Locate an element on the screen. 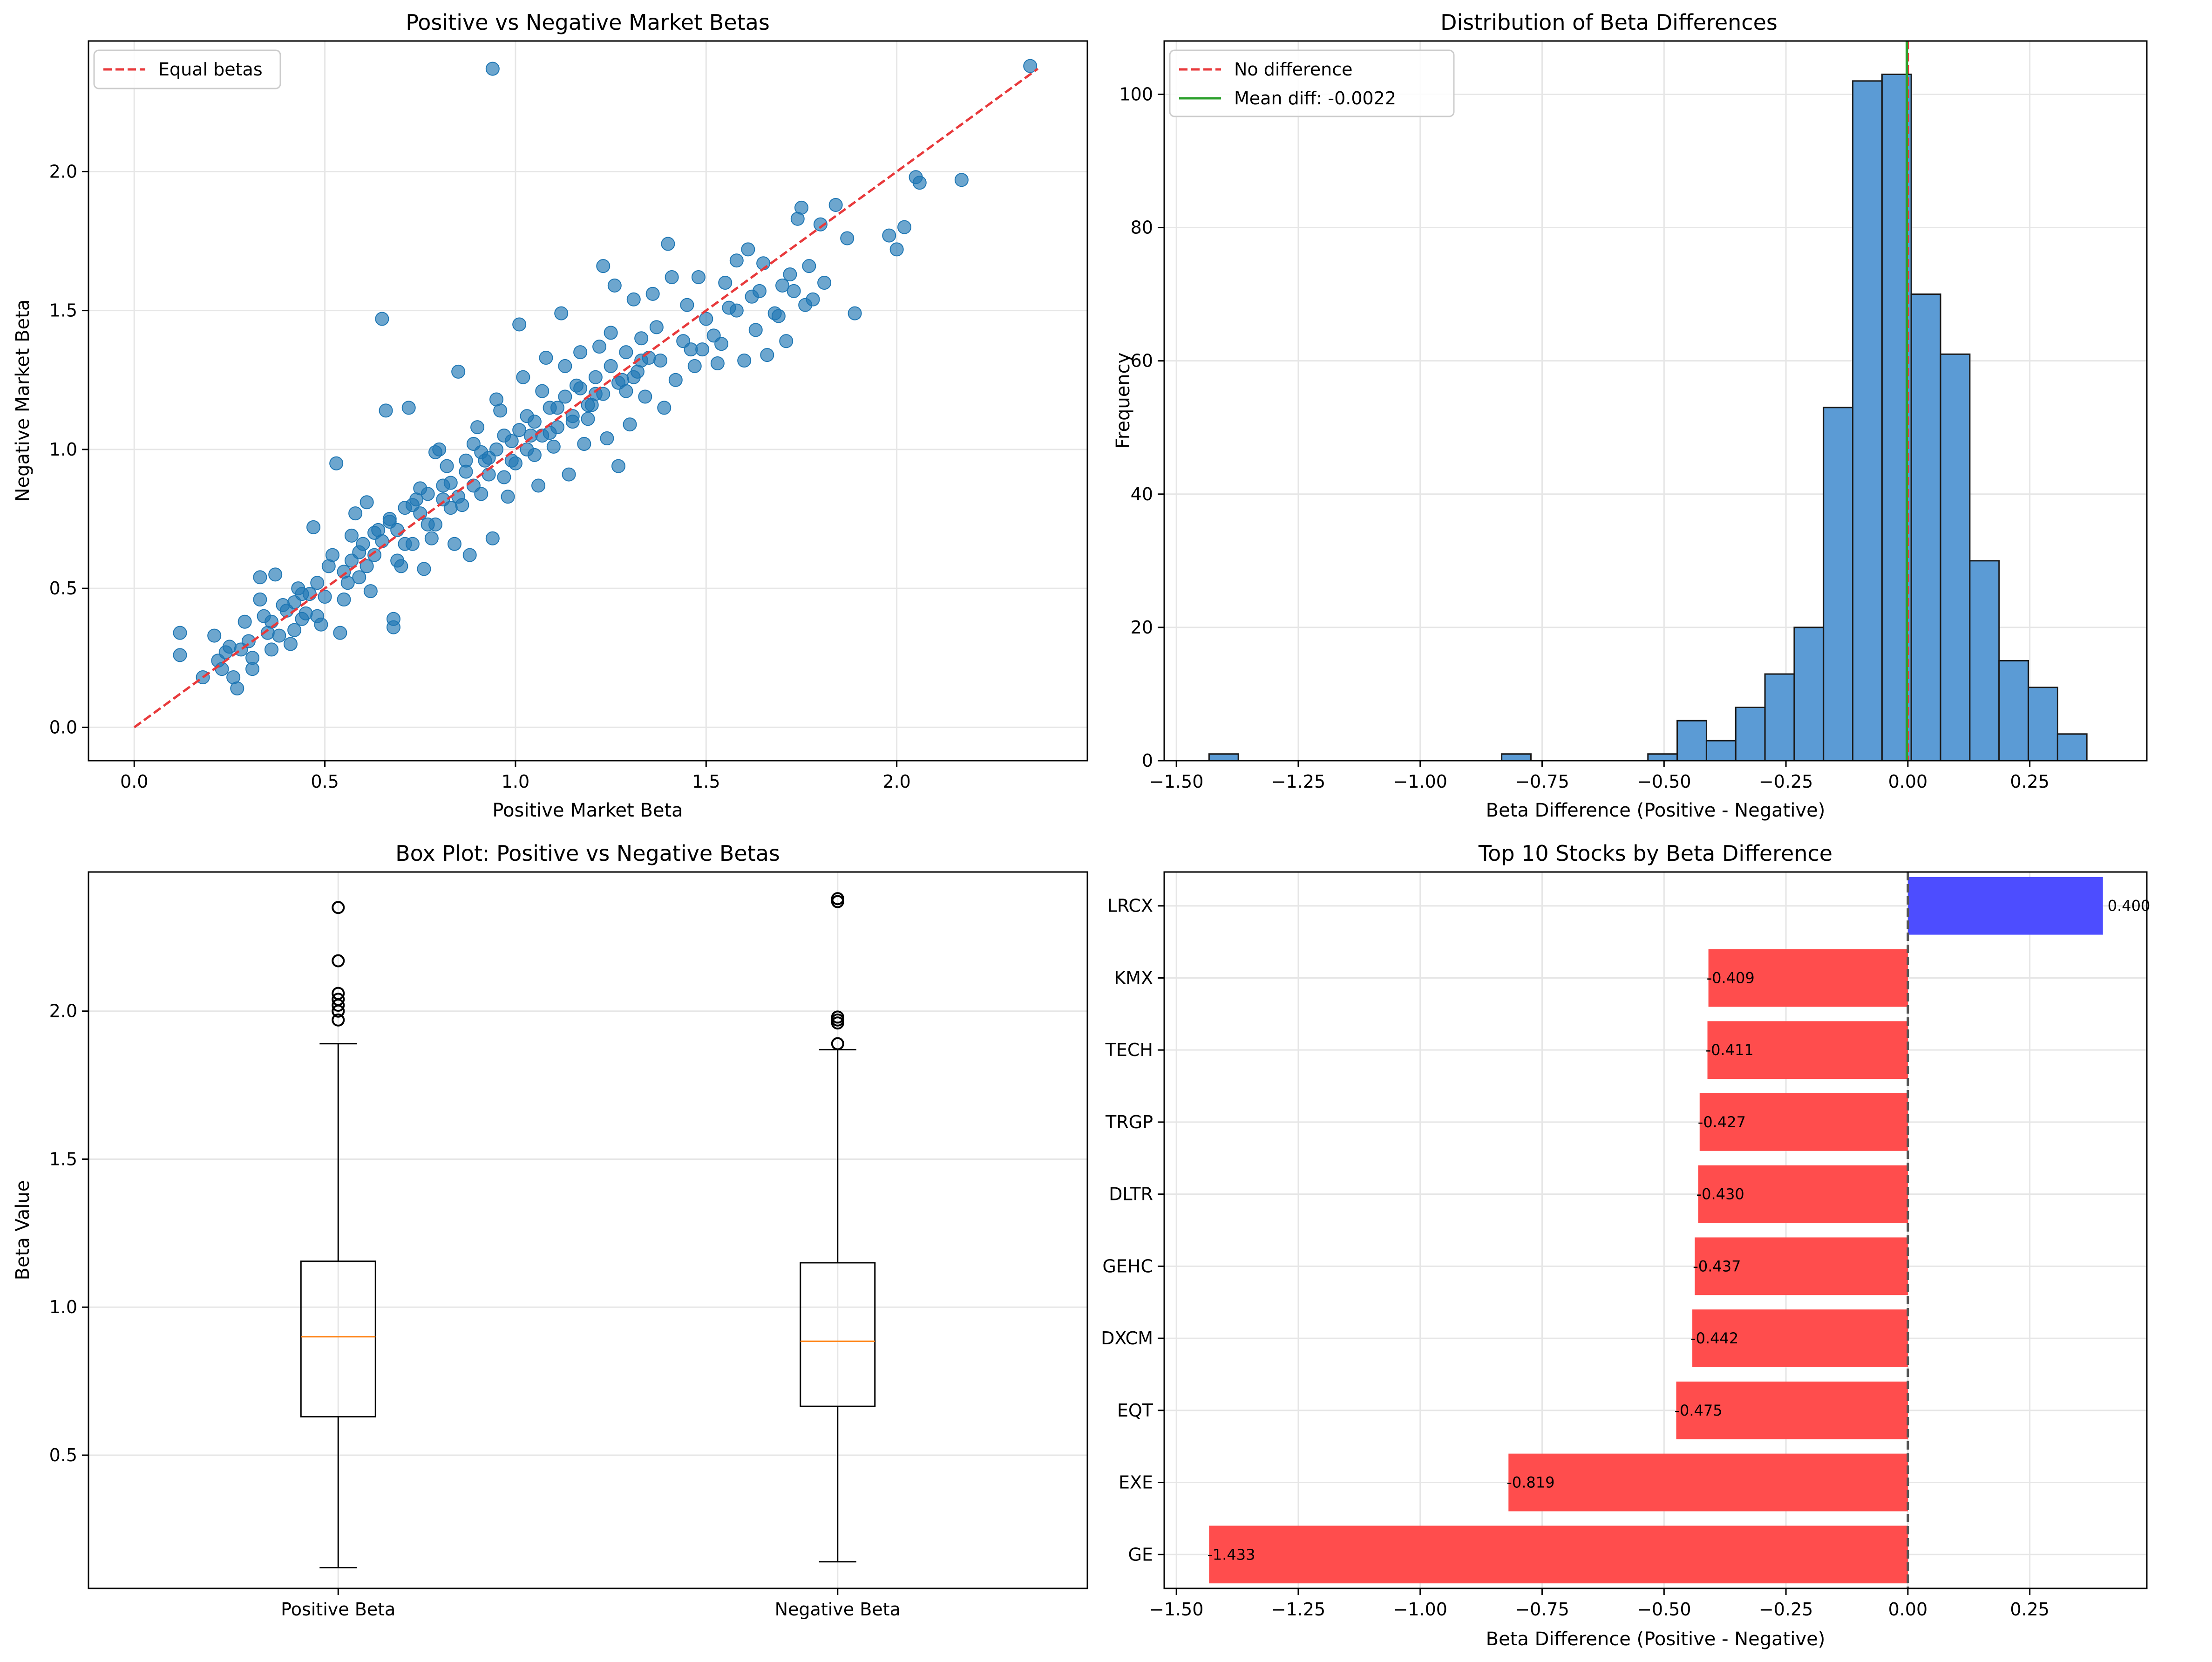  x-tick-label: 1.5 is located at coordinates (706, 781).